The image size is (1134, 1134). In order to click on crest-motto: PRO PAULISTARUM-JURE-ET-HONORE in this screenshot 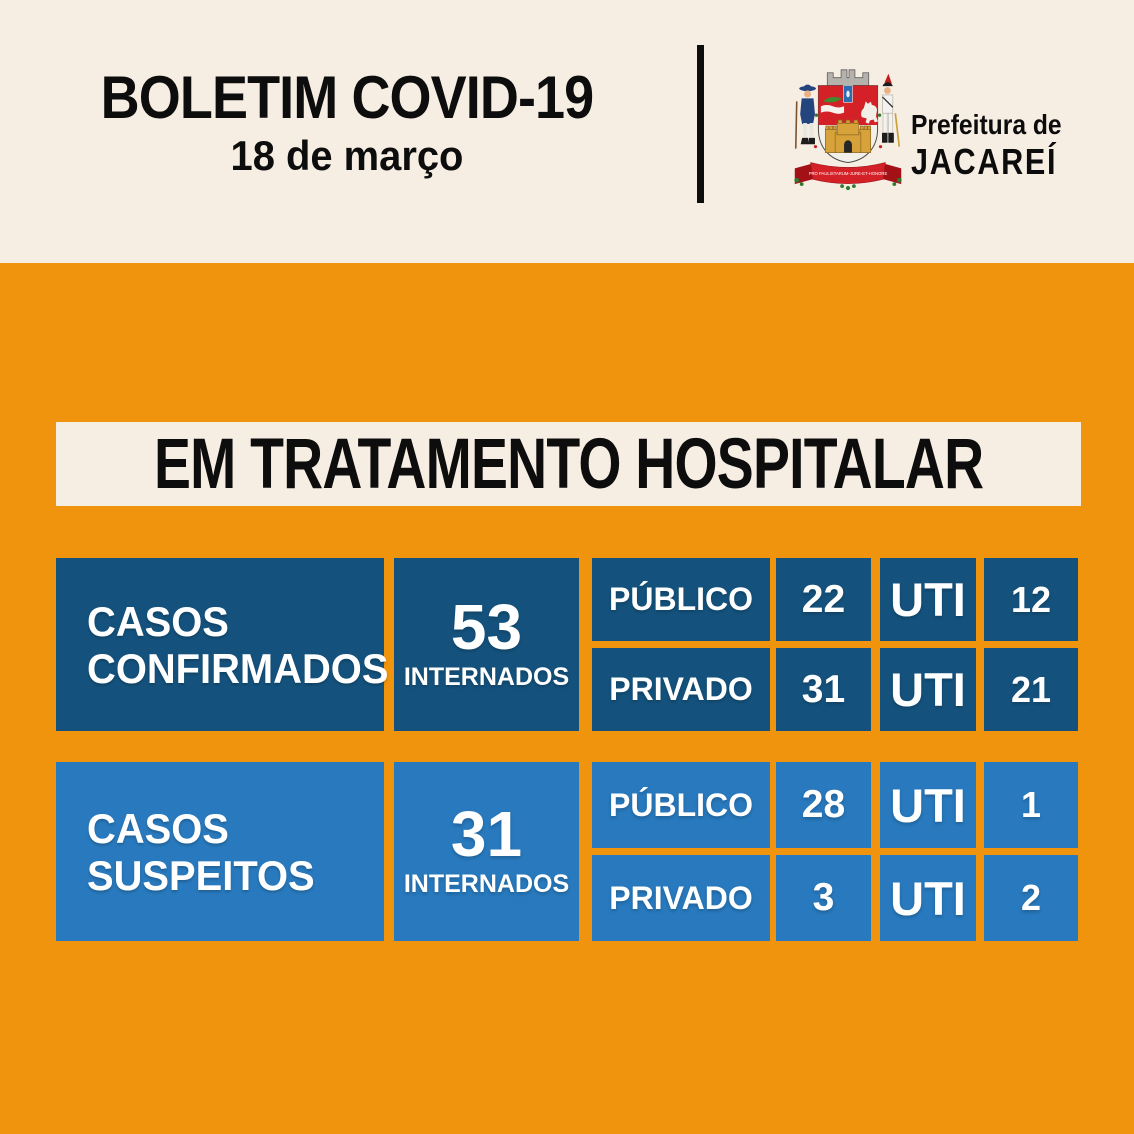, I will do `click(848, 173)`.